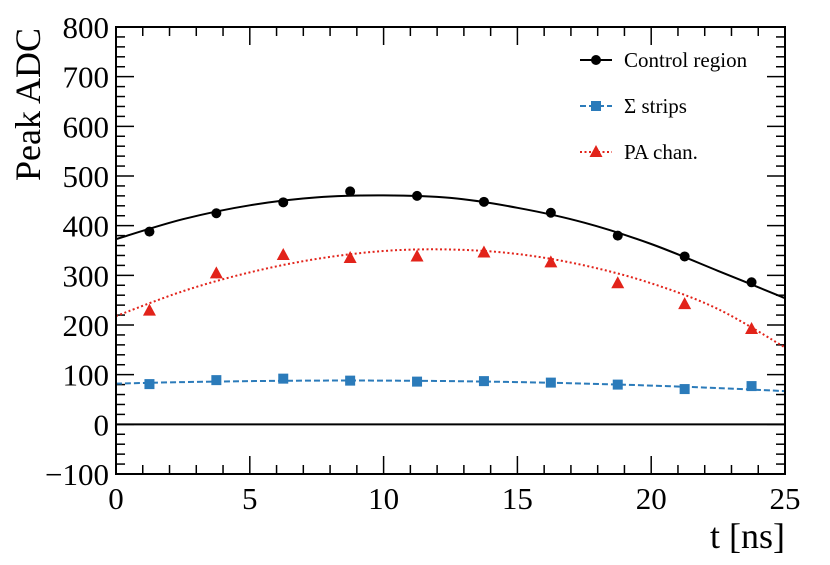 Image resolution: width=830 pixels, height=565 pixels. Describe the element at coordinates (102, 424) in the screenshot. I see `y-tick-label: 0` at that location.